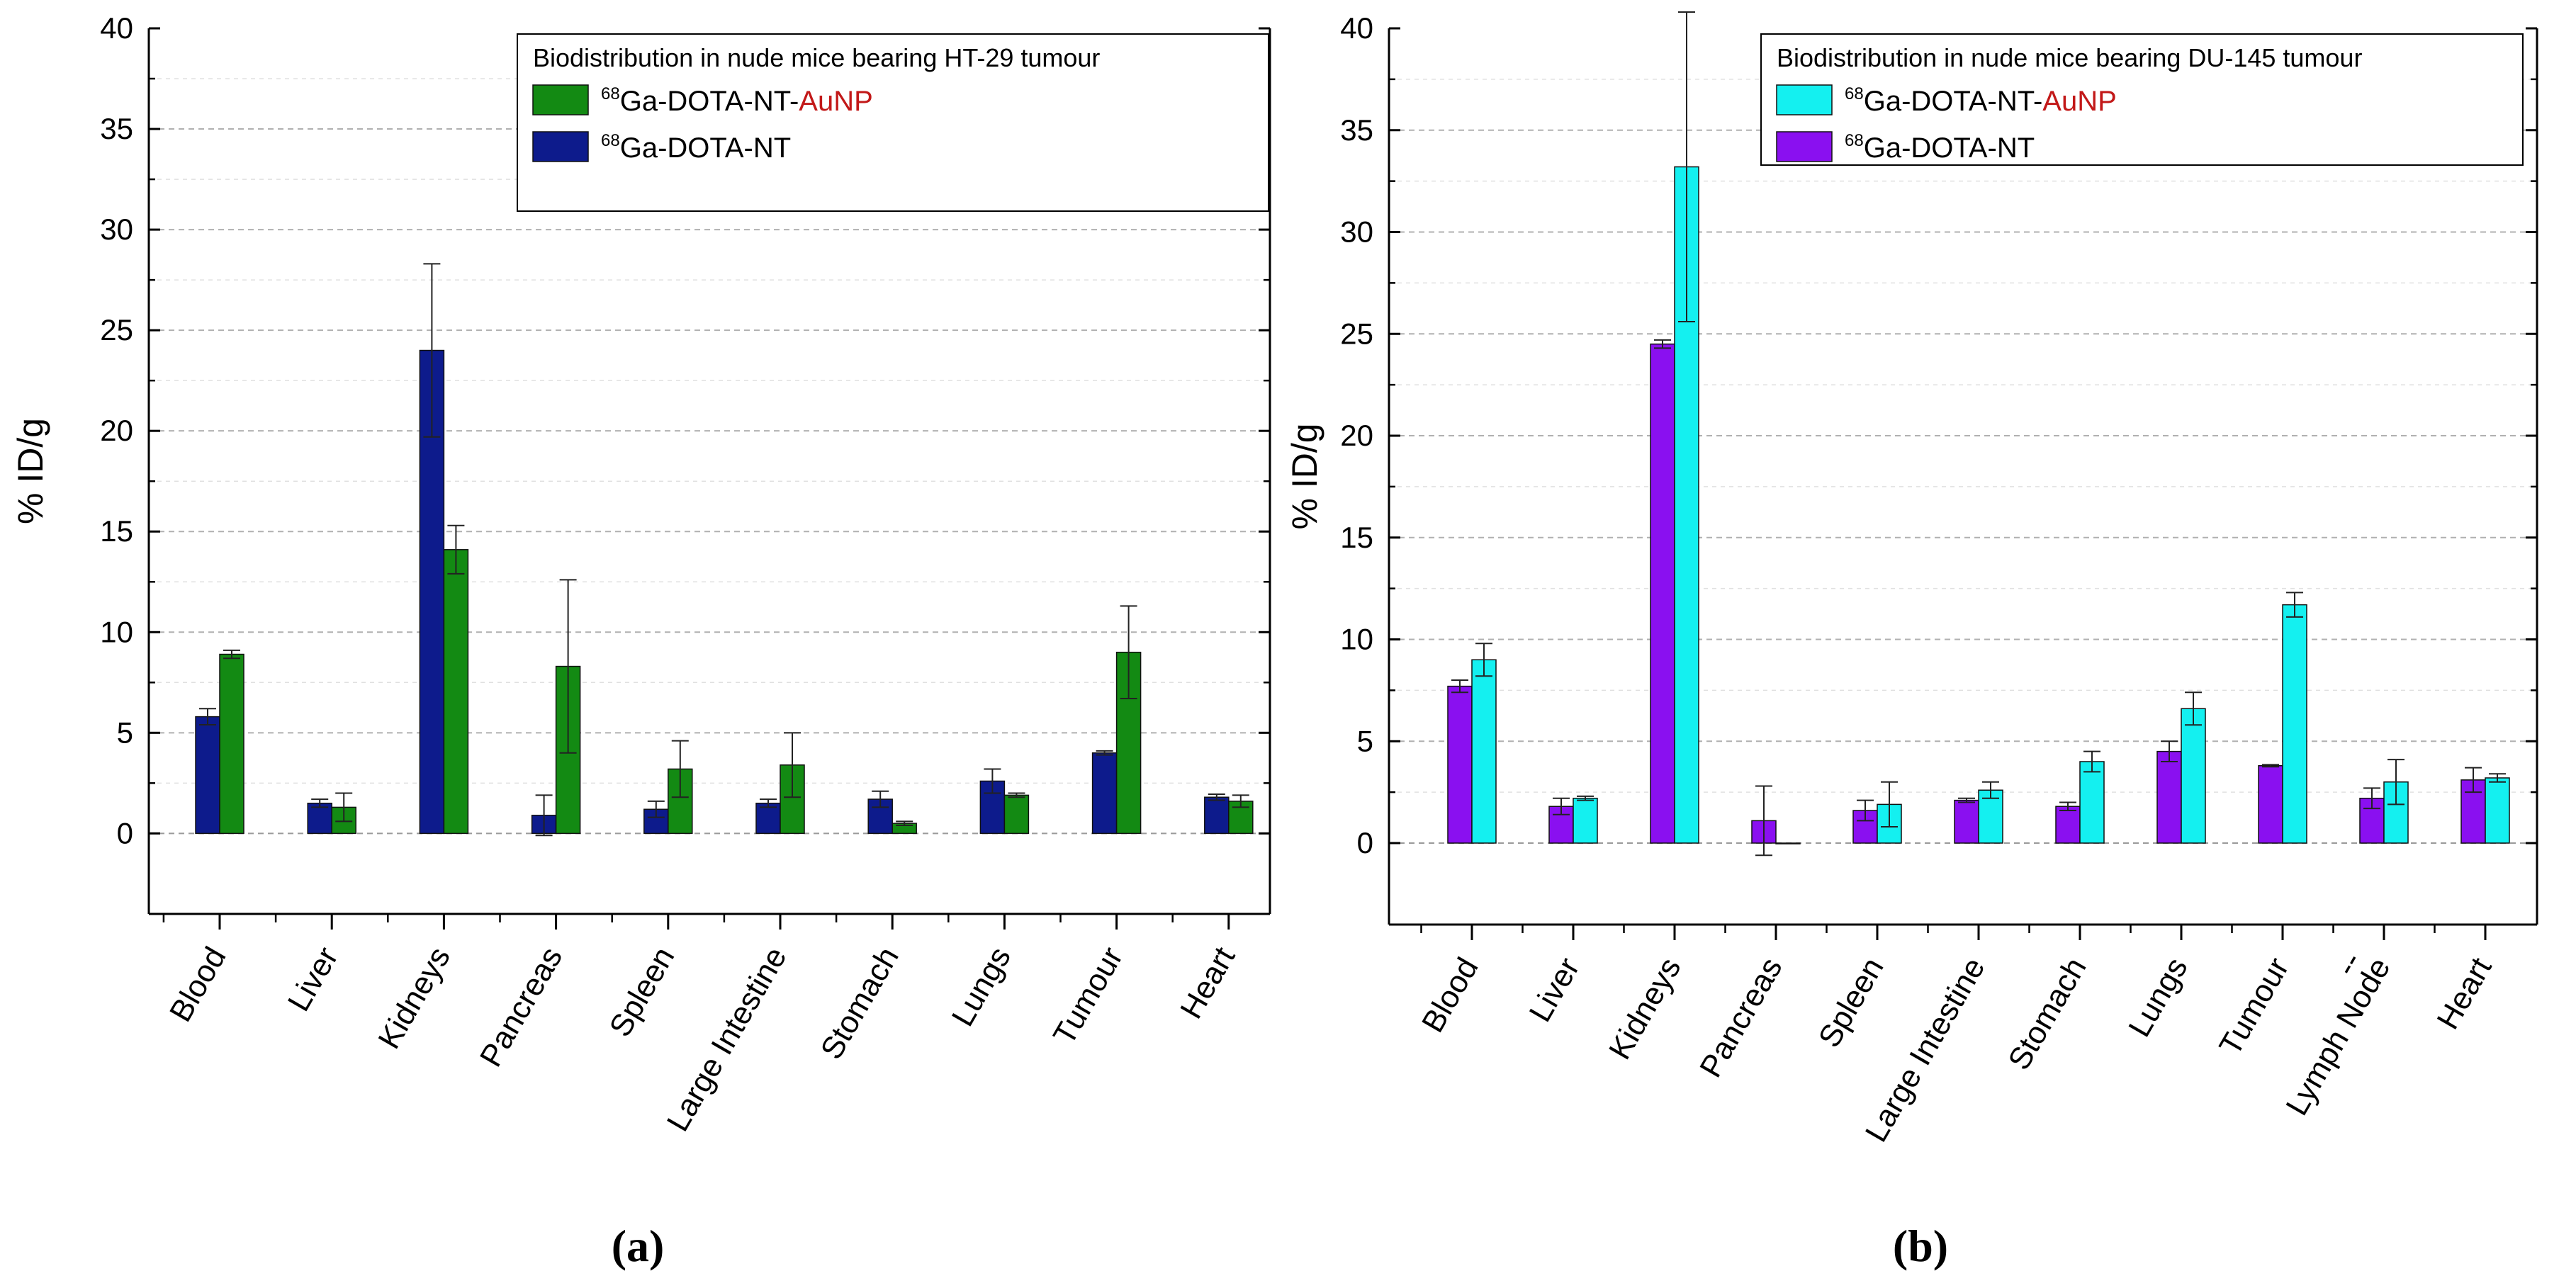 The width and height of the screenshot is (2576, 1288). Describe the element at coordinates (638, 1246) in the screenshot. I see `panel-label: (a)` at that location.